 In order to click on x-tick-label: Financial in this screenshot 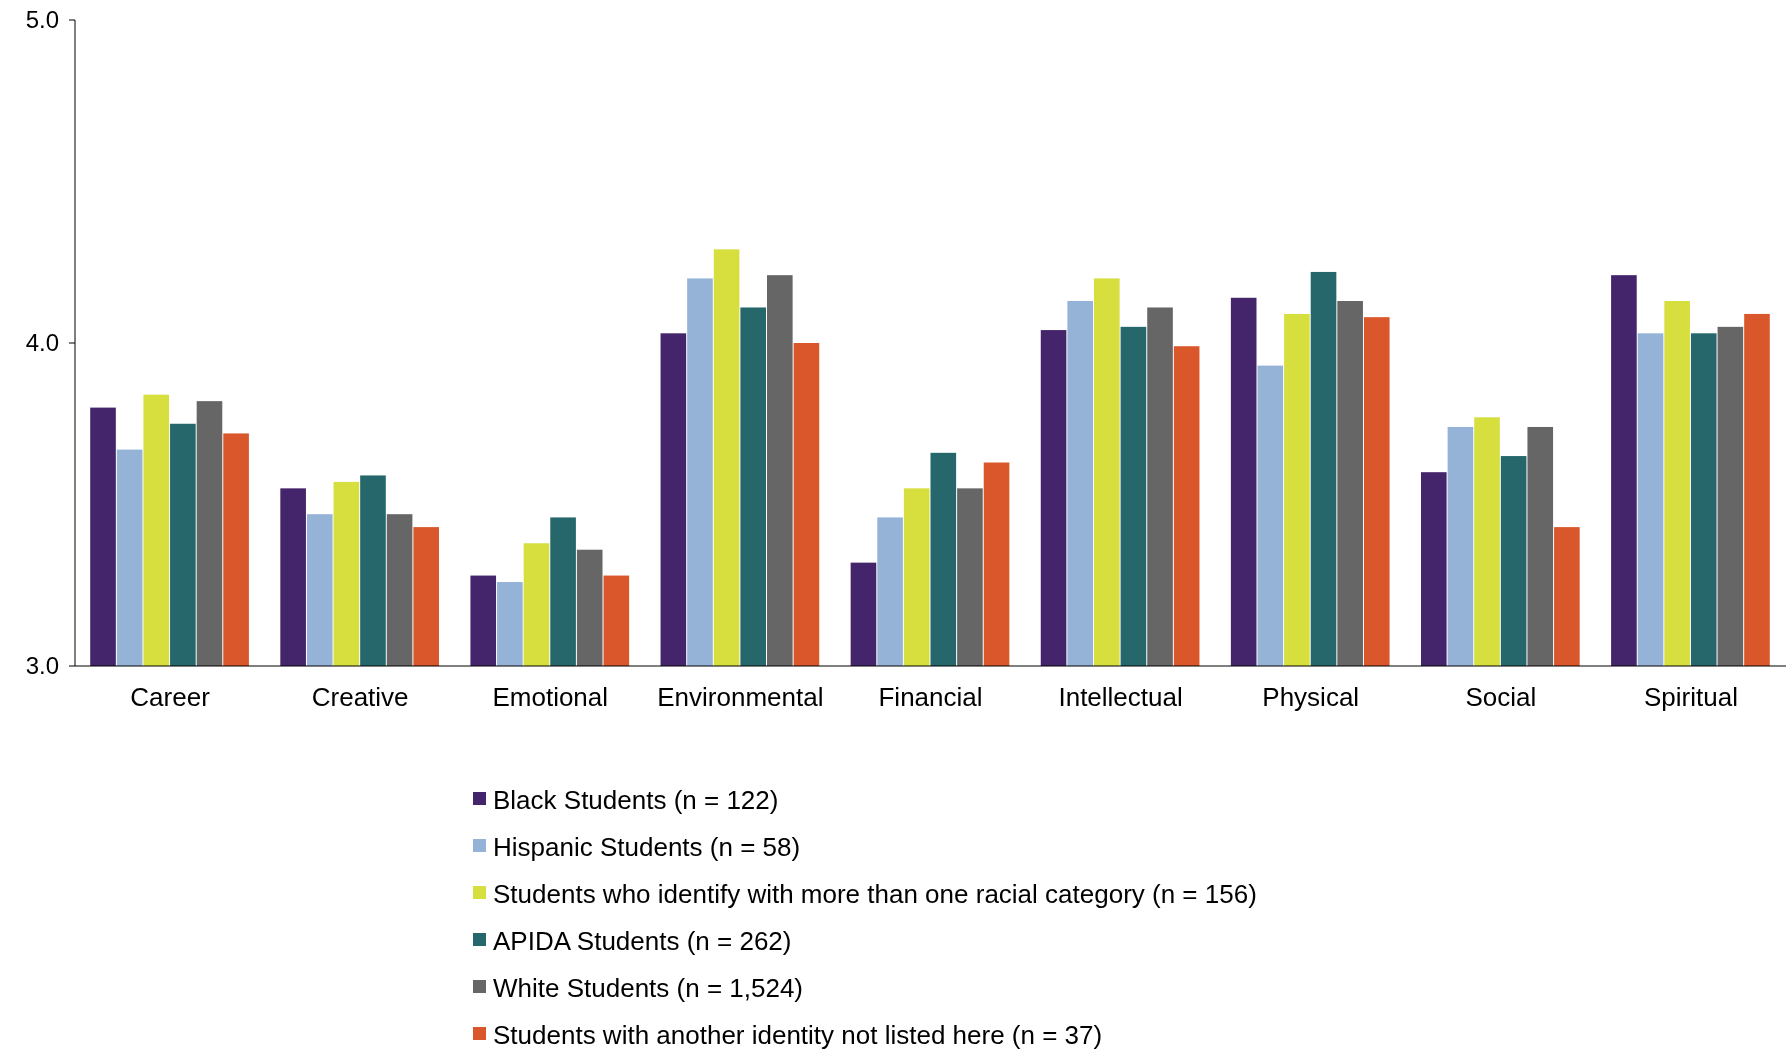, I will do `click(930, 697)`.